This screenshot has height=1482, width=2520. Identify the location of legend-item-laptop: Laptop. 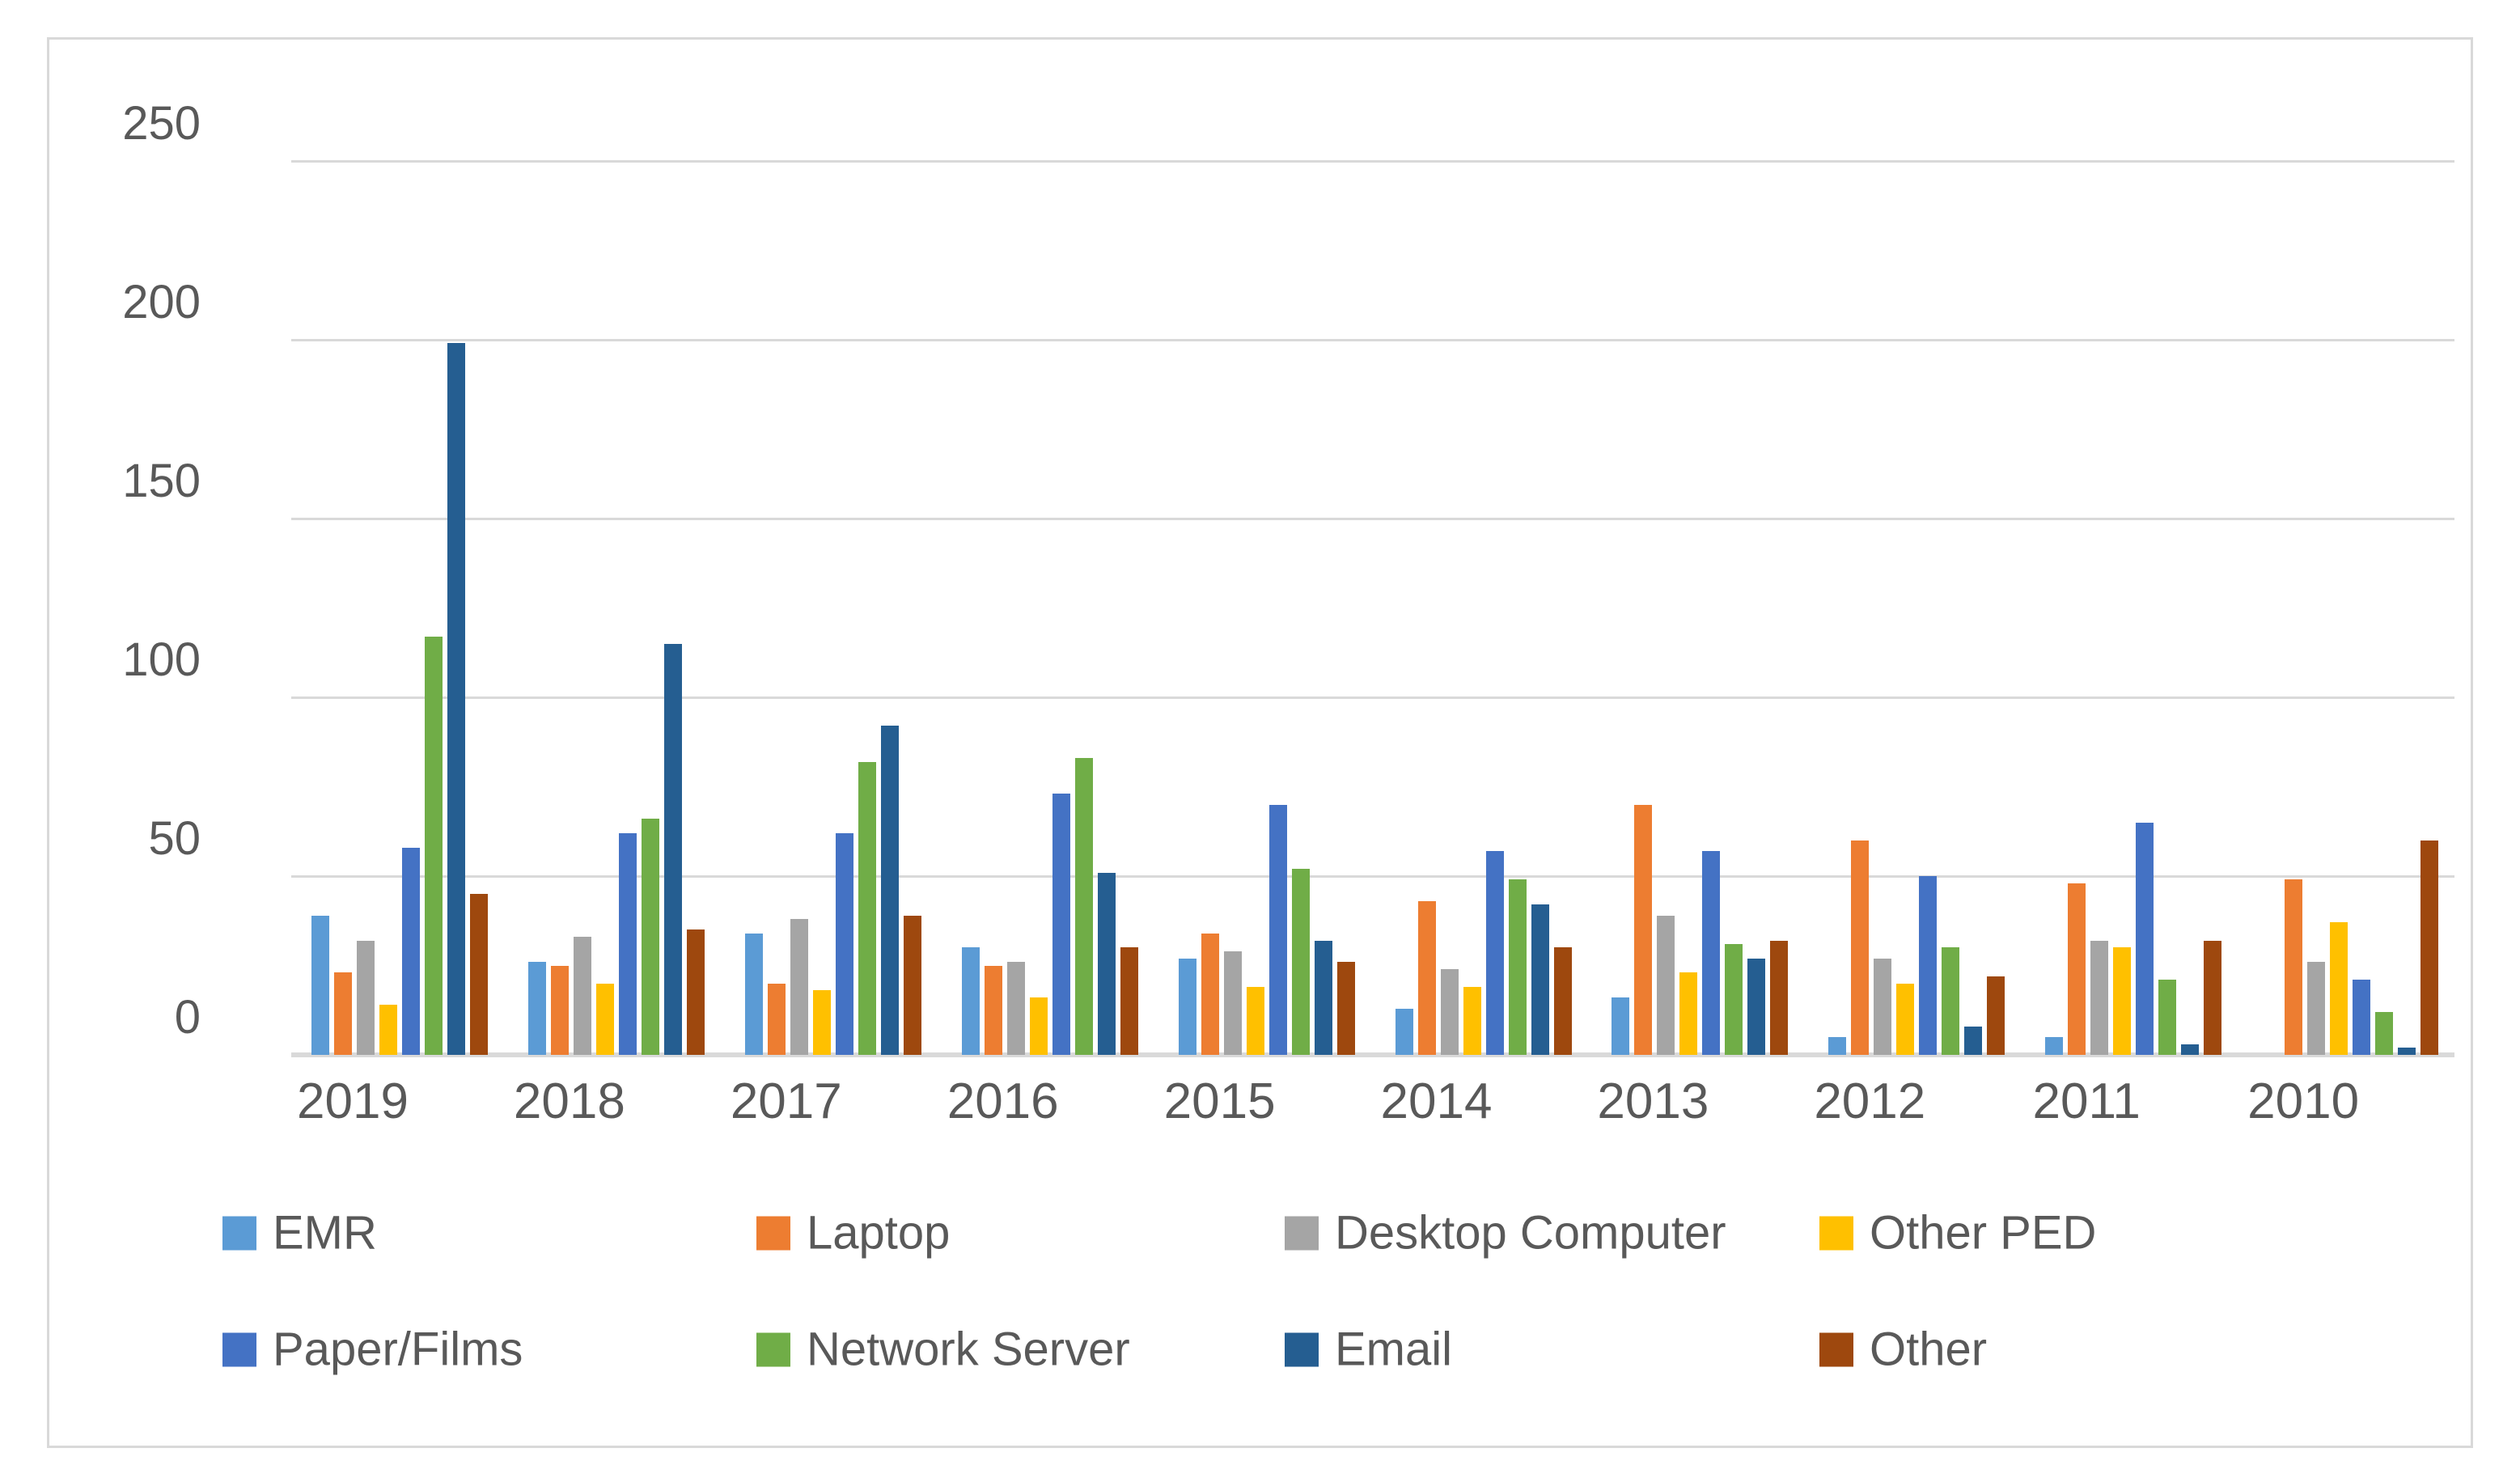
(853, 1233).